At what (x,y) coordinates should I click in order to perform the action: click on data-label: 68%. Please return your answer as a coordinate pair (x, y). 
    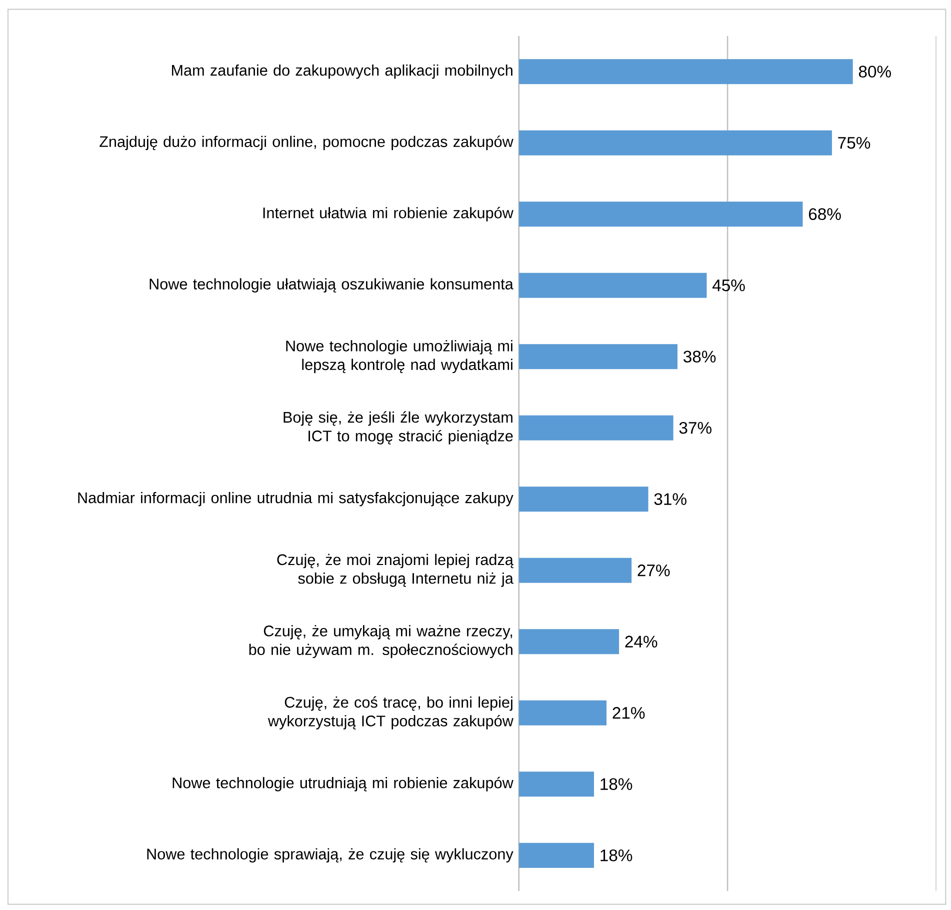
    Looking at the image, I should click on (824, 214).